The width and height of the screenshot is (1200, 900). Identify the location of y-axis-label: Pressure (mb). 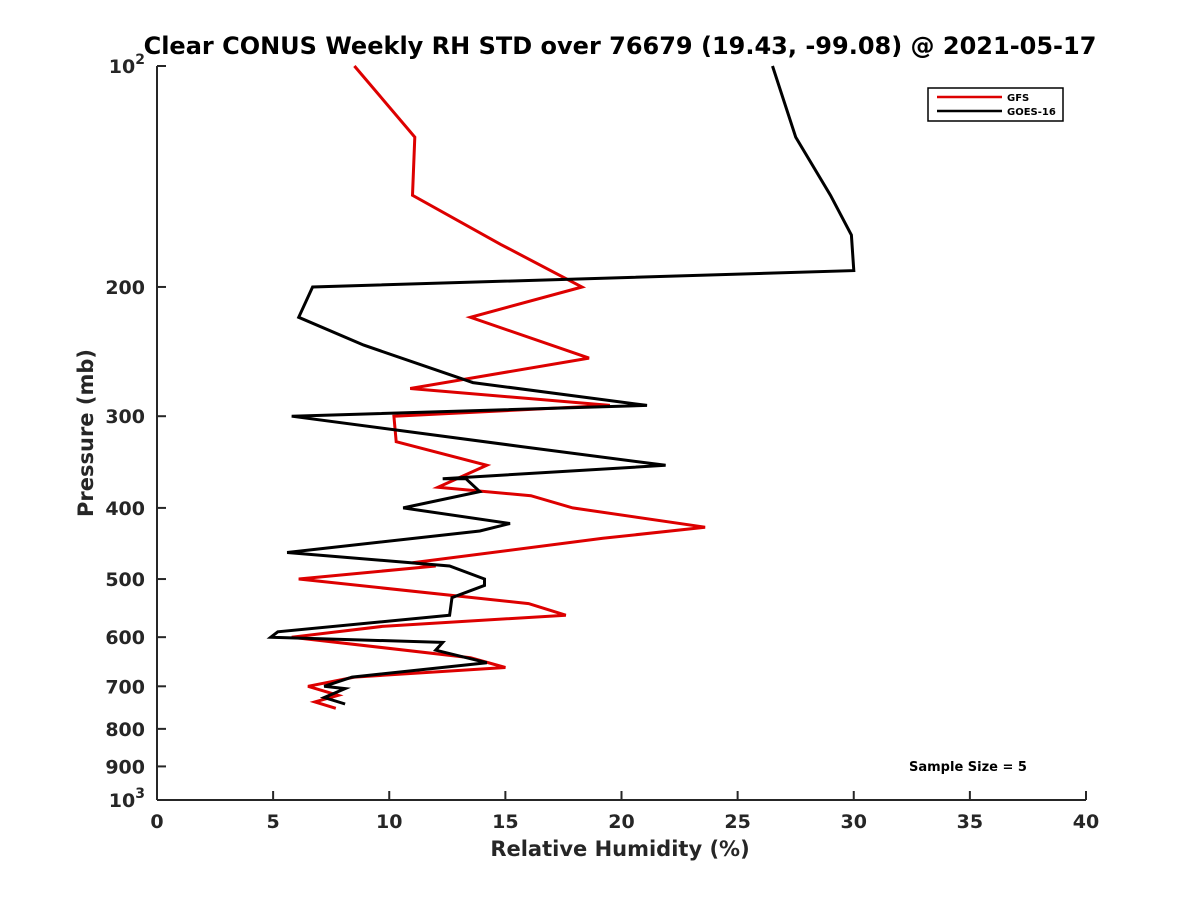
(86, 433).